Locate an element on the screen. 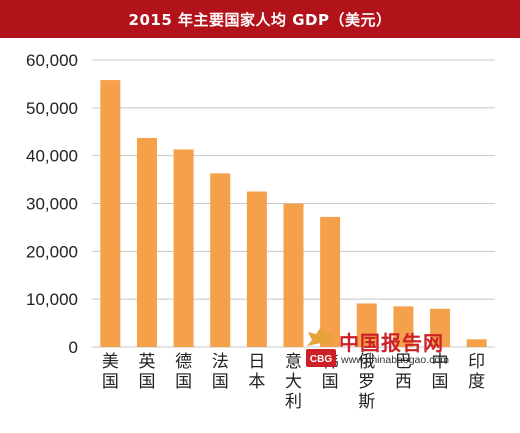 The width and height of the screenshot is (520, 433). y-tick-label: 20,000 is located at coordinates (52, 251).